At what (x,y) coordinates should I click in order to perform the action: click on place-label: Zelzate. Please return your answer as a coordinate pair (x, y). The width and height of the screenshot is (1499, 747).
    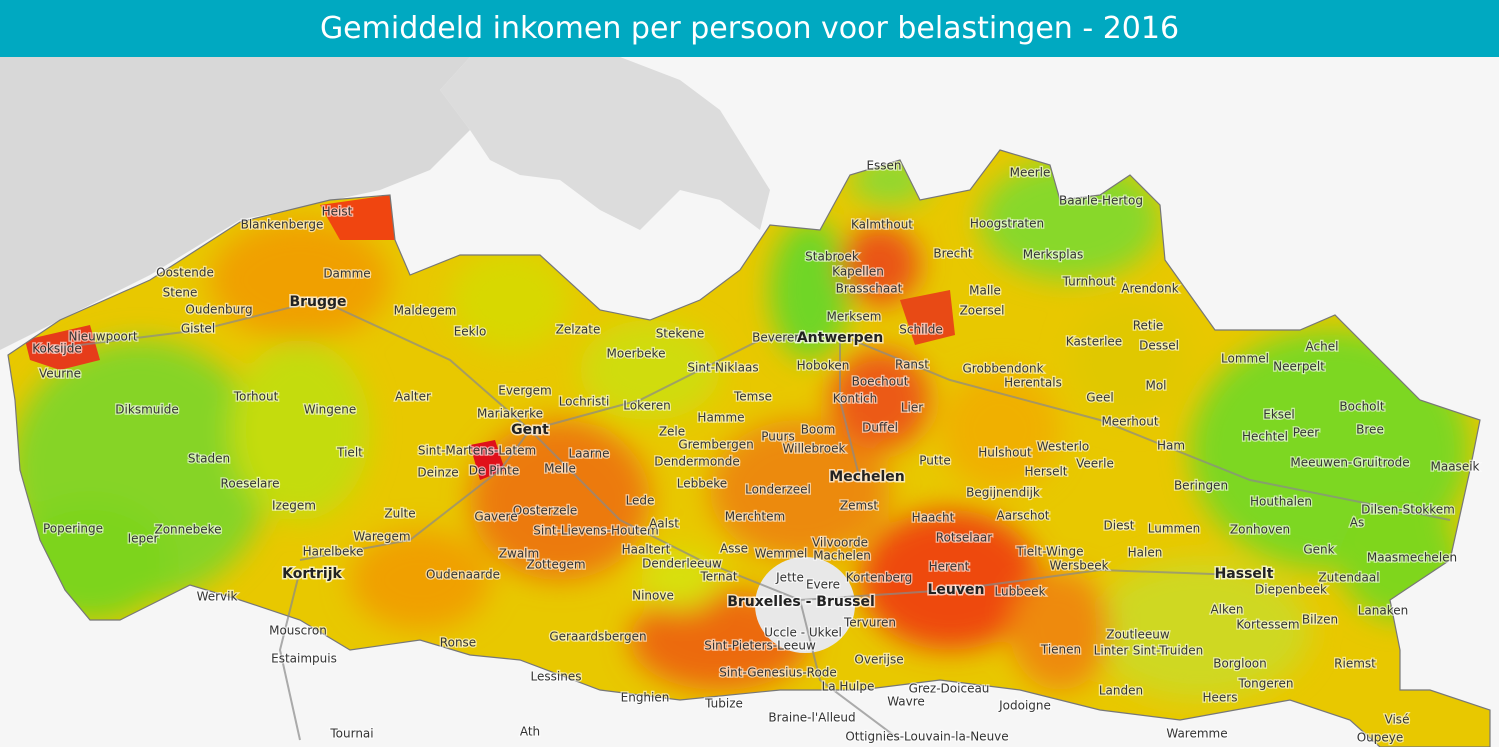
    Looking at the image, I should click on (578, 330).